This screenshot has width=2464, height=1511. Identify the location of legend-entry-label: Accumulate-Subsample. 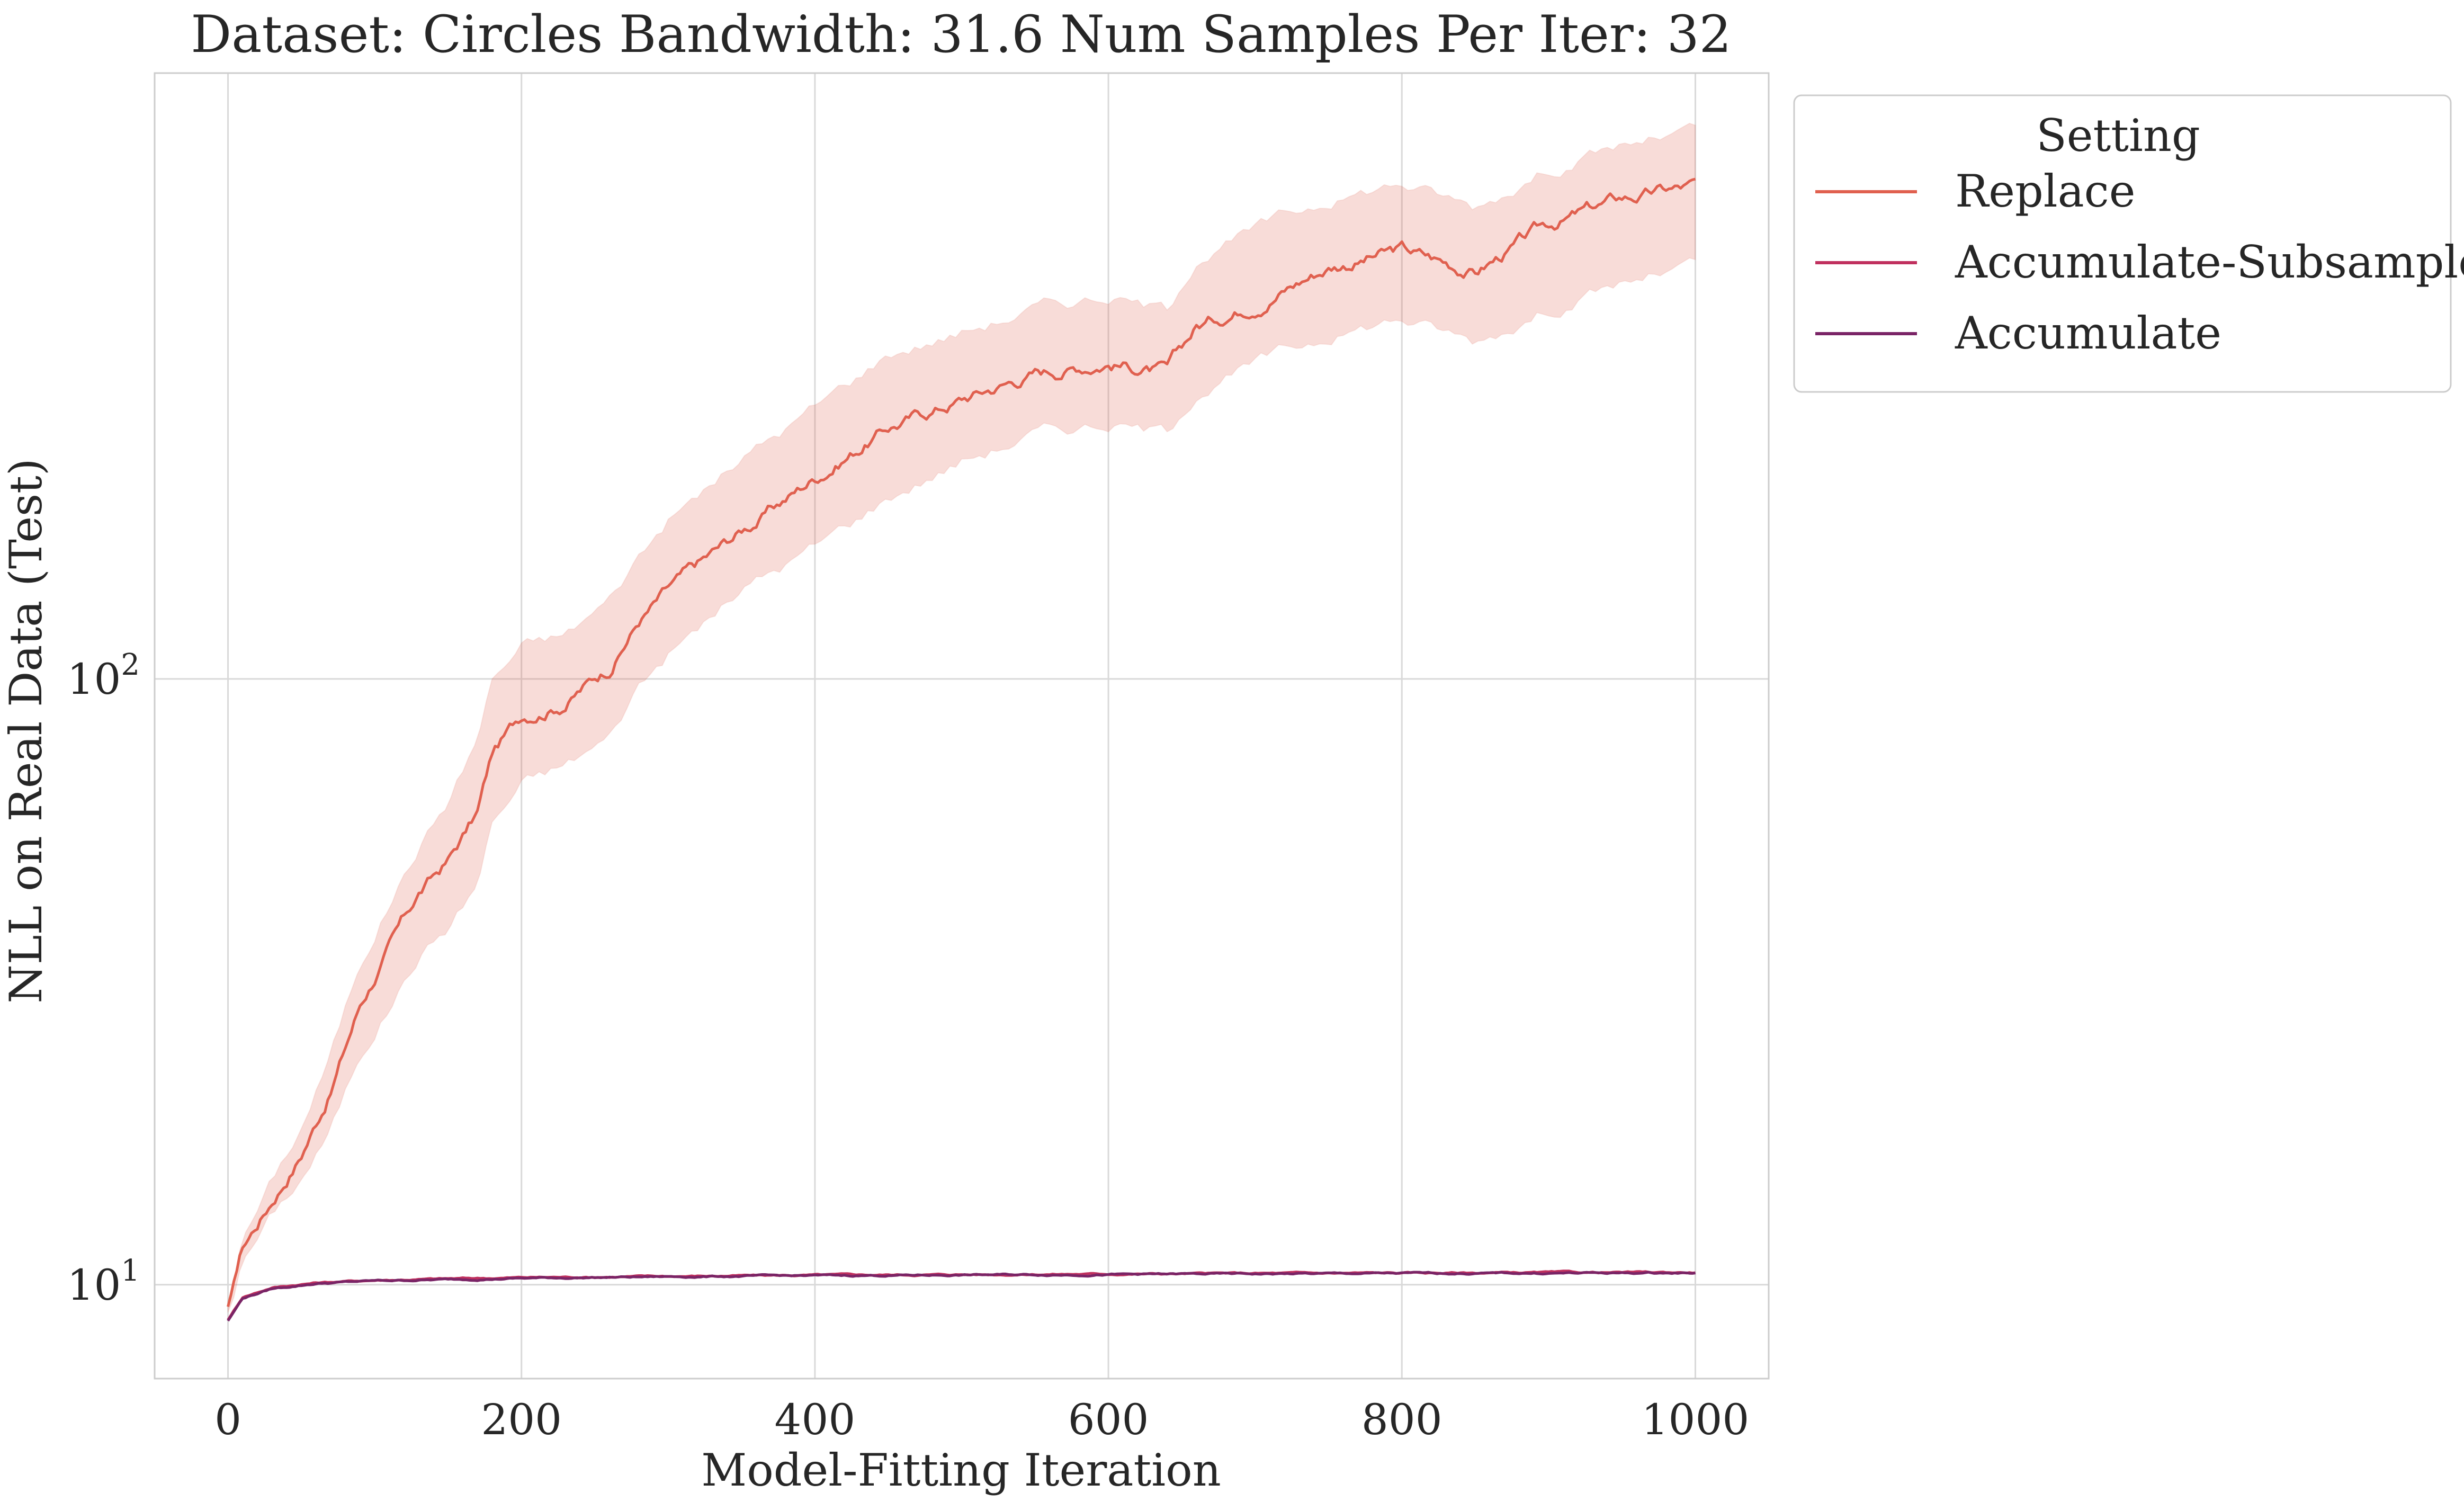
(2209, 262).